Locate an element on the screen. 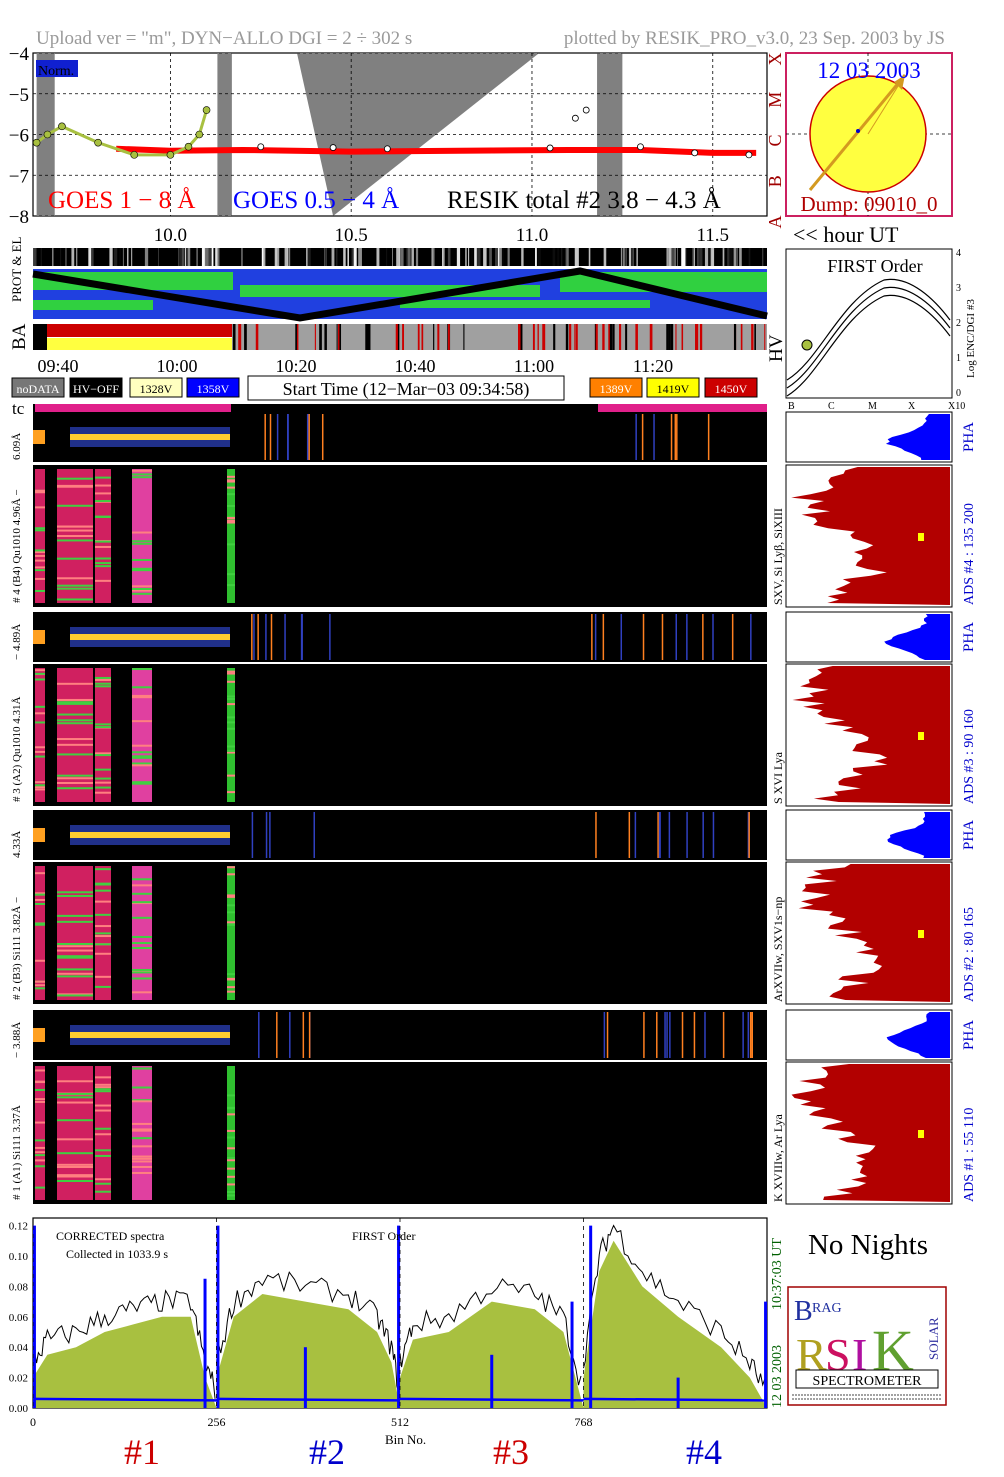 The width and height of the screenshot is (1004, 1477). fo-x-tick: X10 is located at coordinates (956, 406).